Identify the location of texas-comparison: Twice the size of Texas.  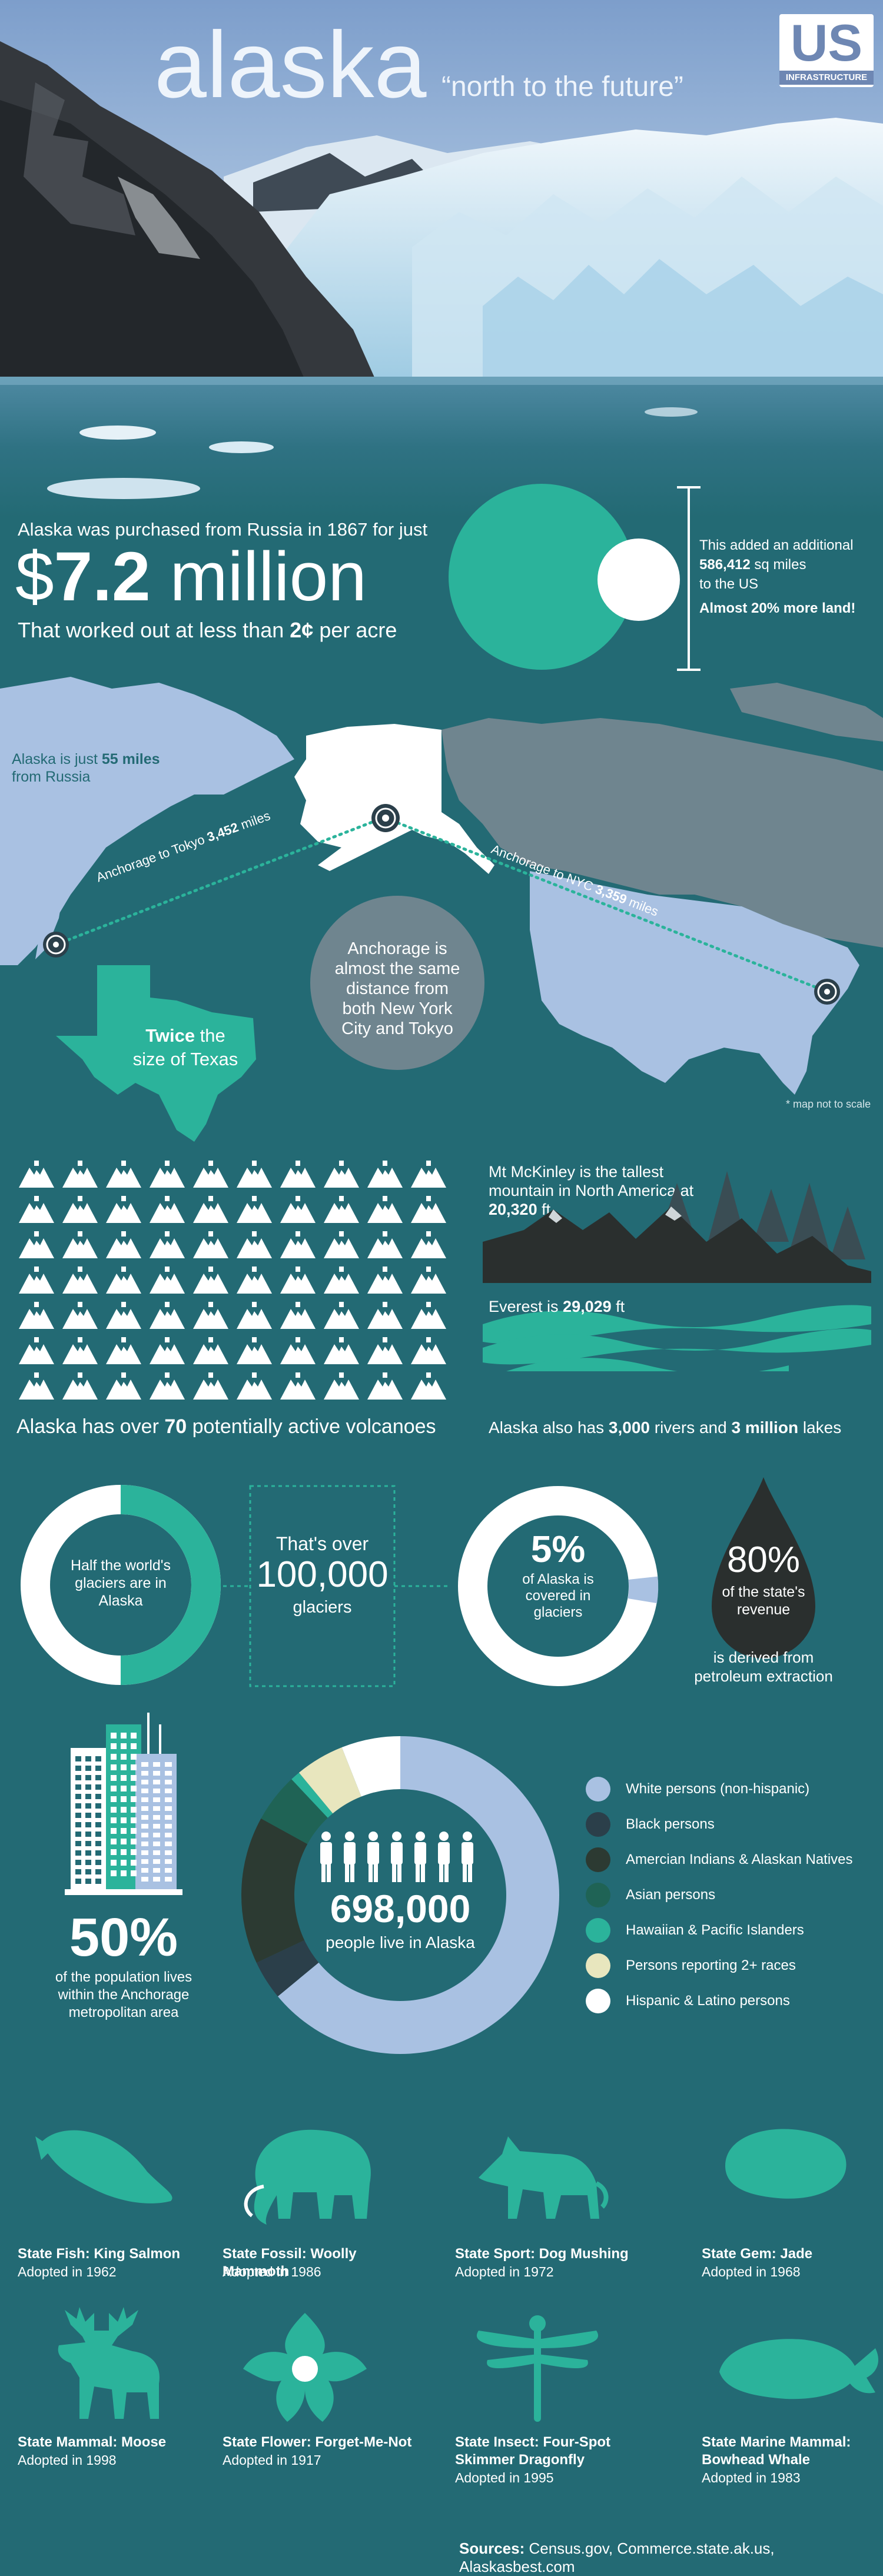
(185, 1047).